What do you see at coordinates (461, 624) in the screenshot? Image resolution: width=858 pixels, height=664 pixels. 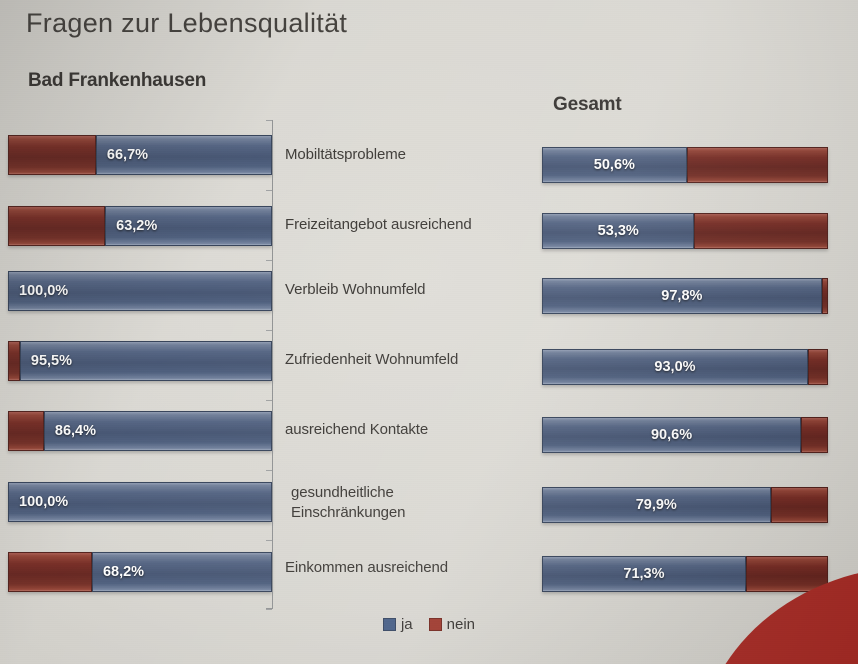 I see `legend-label: nein` at bounding box center [461, 624].